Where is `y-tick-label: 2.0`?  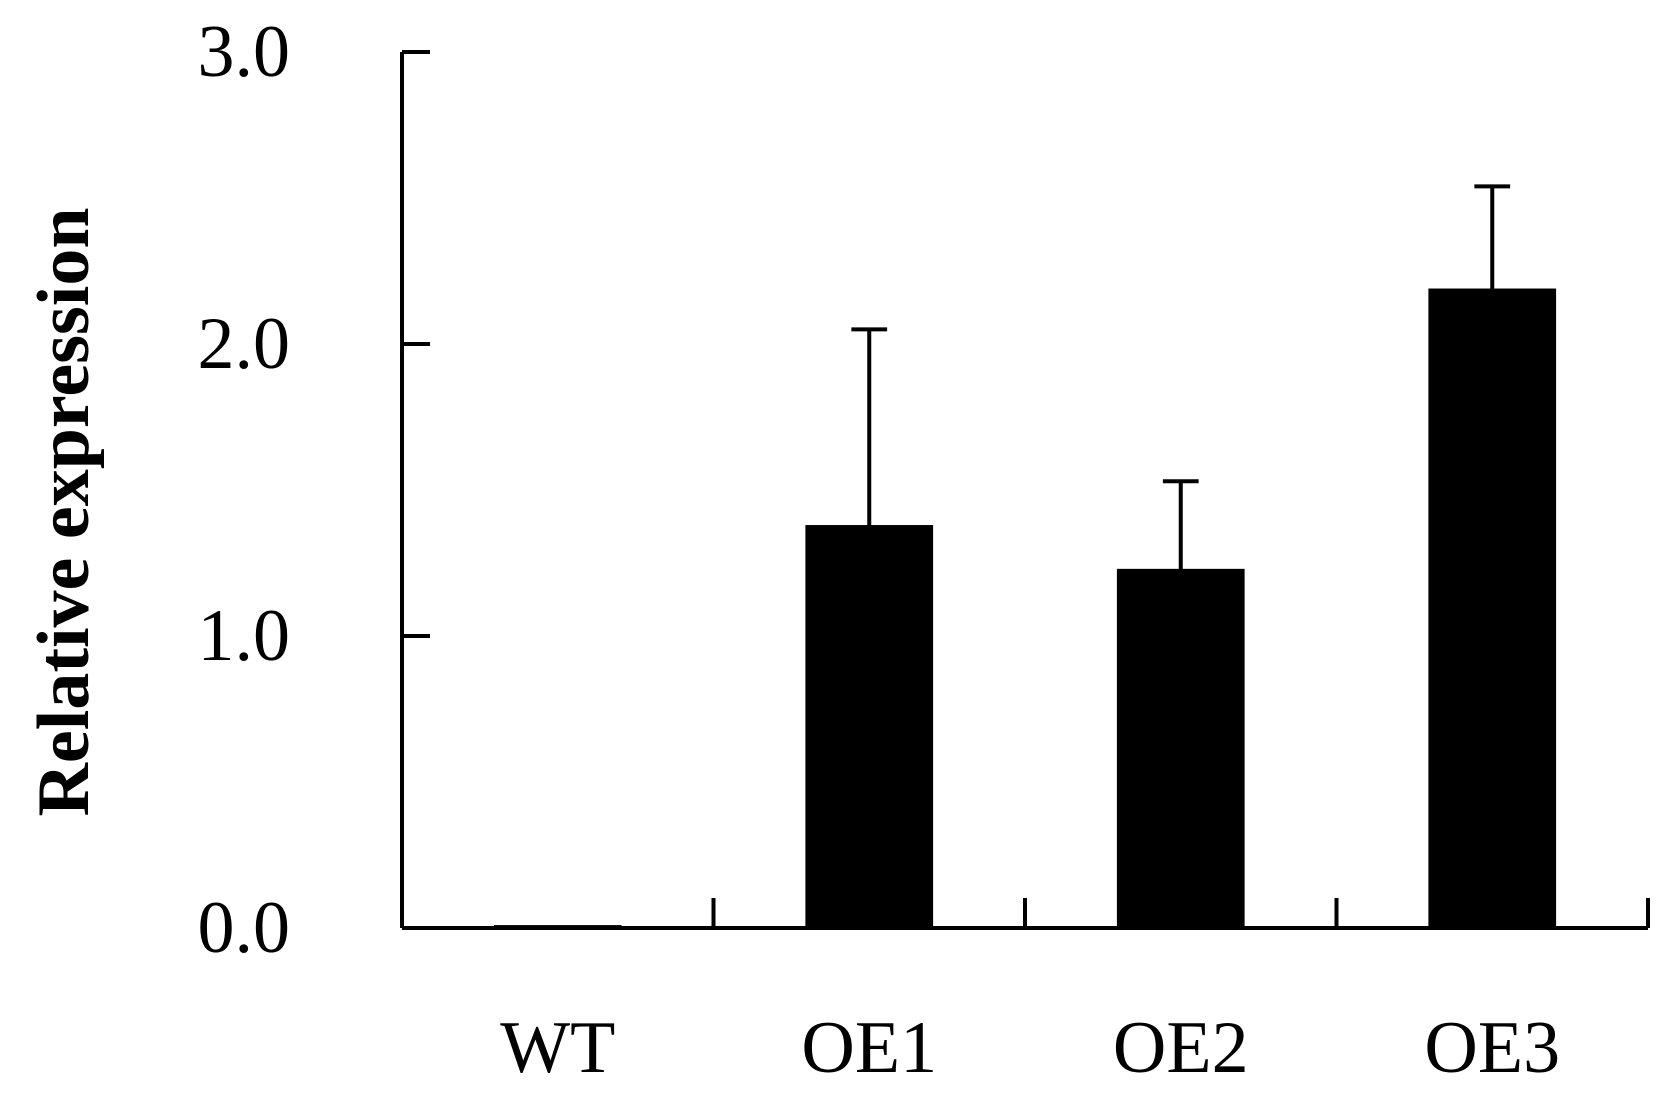 y-tick-label: 2.0 is located at coordinates (244, 344).